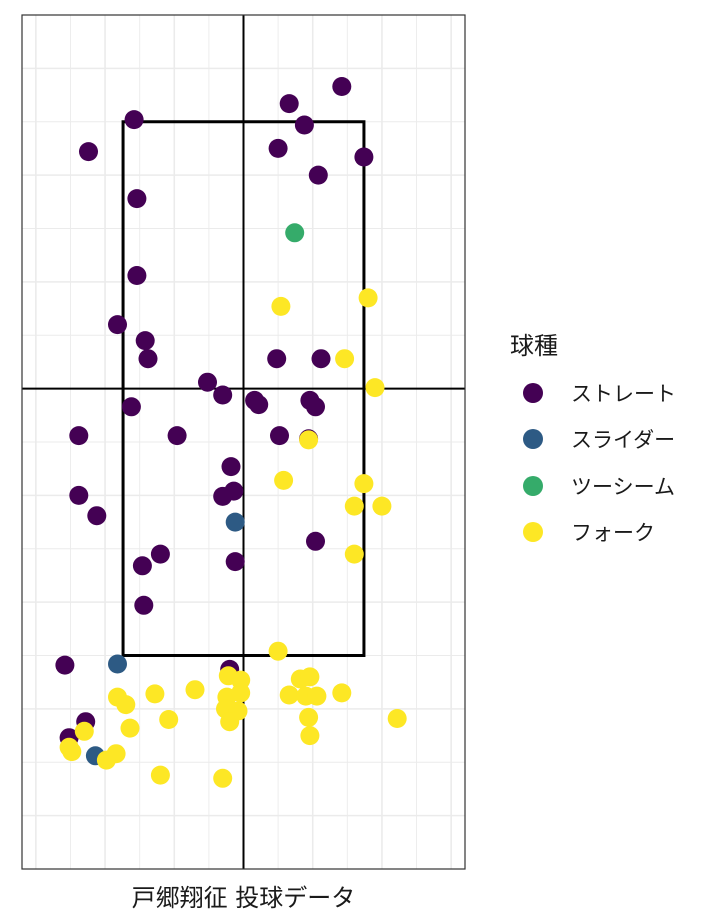 The image size is (720, 921). Describe the element at coordinates (534, 346) in the screenshot. I see `legend-title: 球種` at that location.